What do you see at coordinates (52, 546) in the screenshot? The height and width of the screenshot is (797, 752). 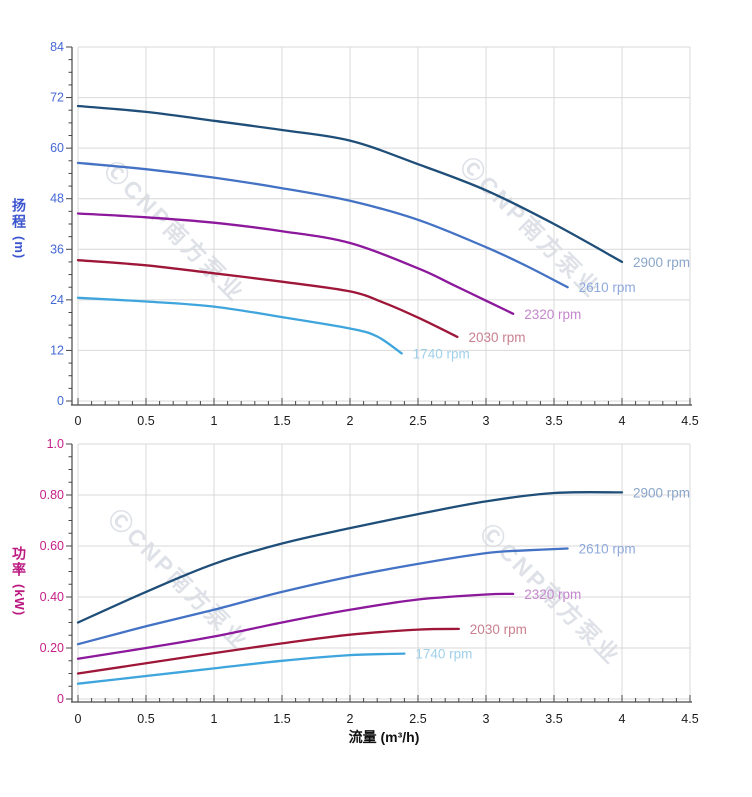 I see `y-tick-label: 0.60` at bounding box center [52, 546].